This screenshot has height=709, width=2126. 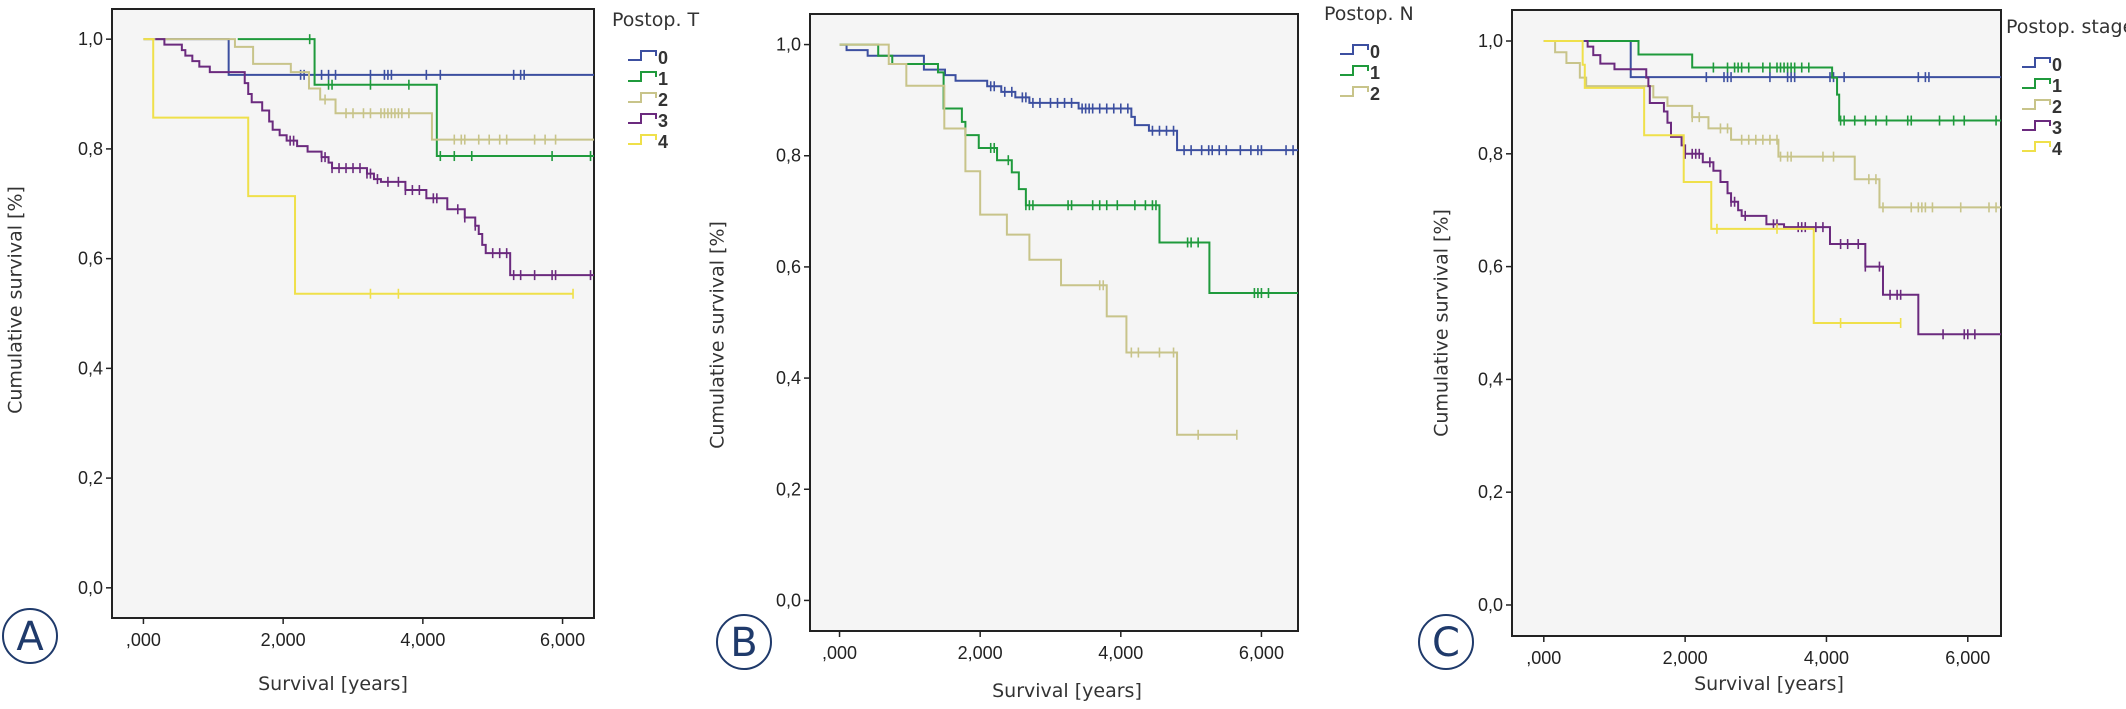 I want to click on panel-label: A, so click(x=30, y=637).